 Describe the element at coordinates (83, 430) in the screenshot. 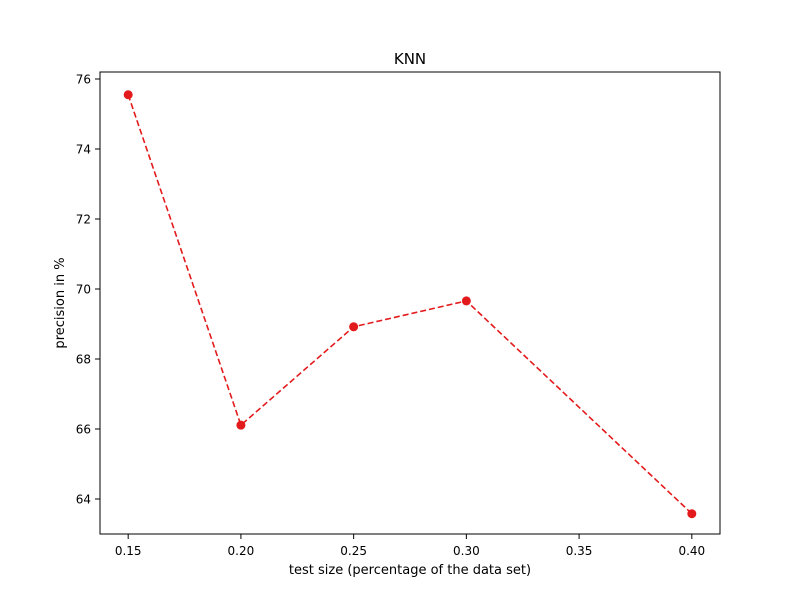

I see `y-tick-label: 66` at that location.